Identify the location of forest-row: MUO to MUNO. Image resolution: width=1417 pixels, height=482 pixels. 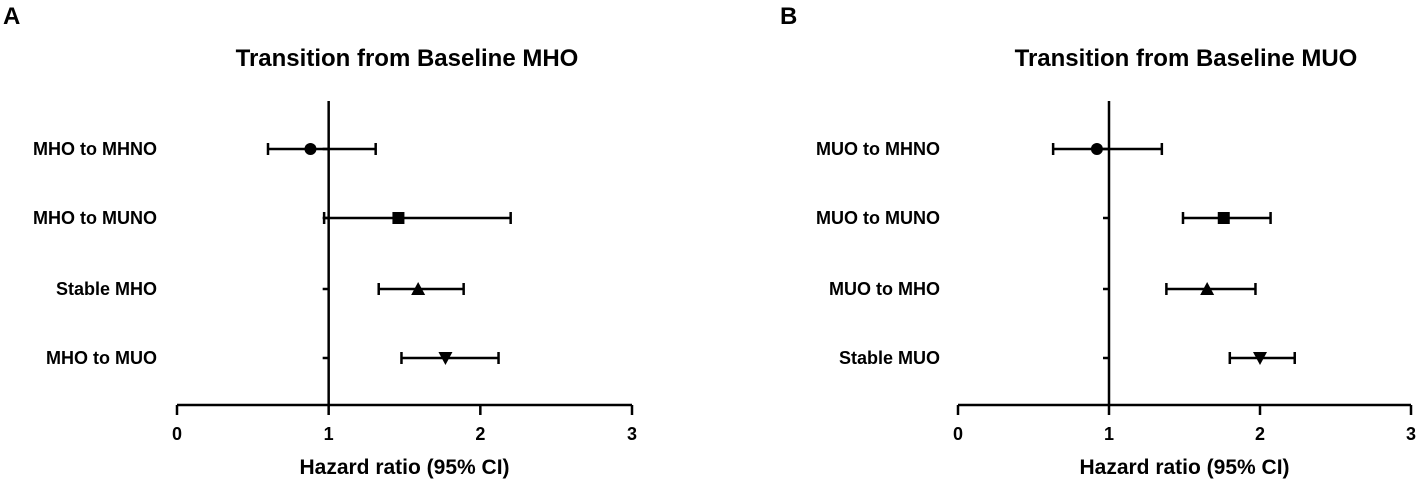
(1044, 218).